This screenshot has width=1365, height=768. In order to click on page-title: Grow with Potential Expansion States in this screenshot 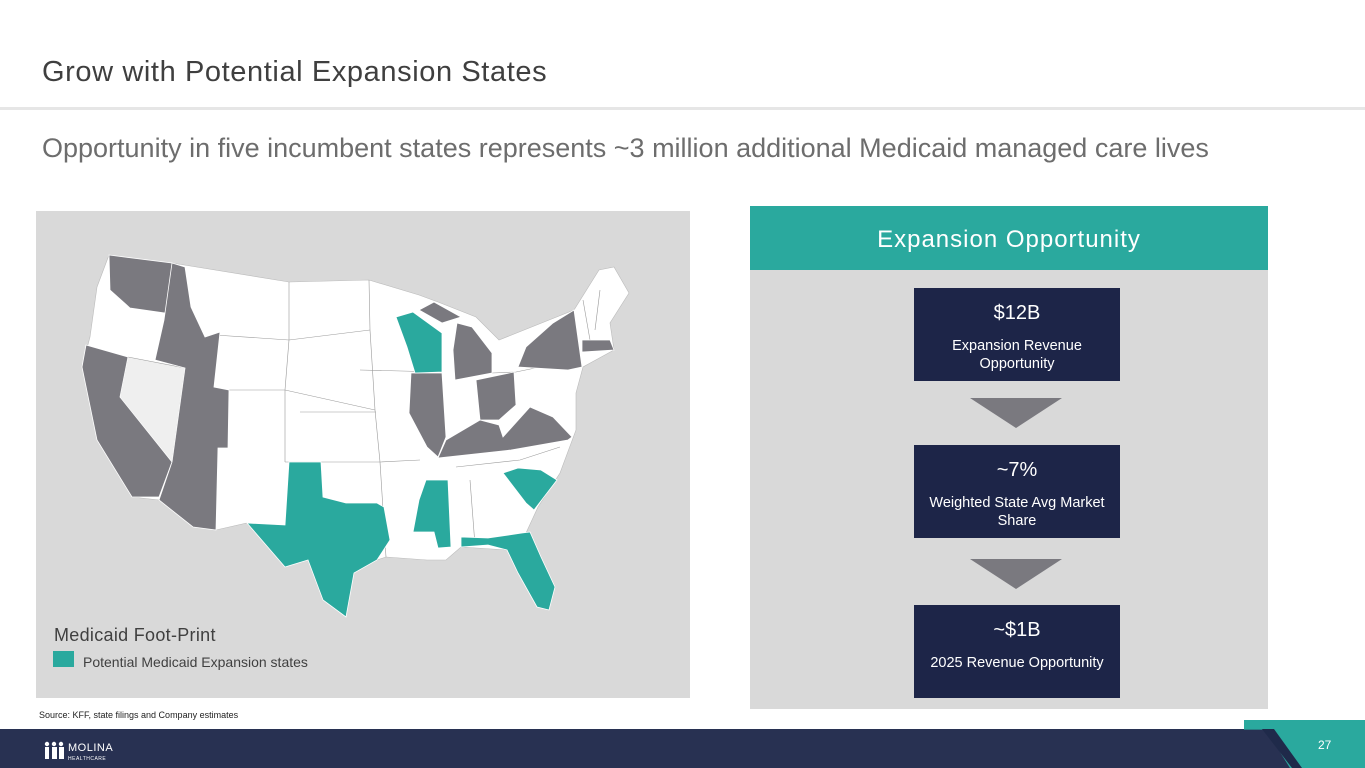, I will do `click(295, 72)`.